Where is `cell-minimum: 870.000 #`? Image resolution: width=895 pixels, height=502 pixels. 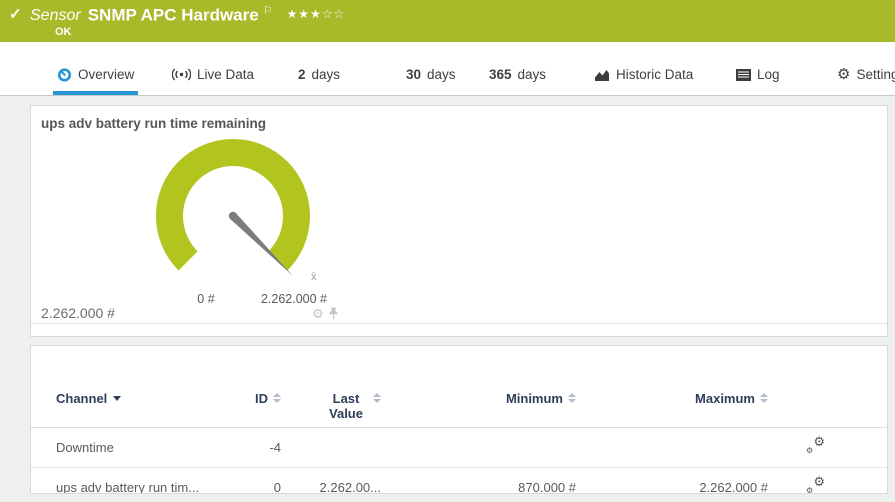 cell-minimum: 870.000 # is located at coordinates (547, 487).